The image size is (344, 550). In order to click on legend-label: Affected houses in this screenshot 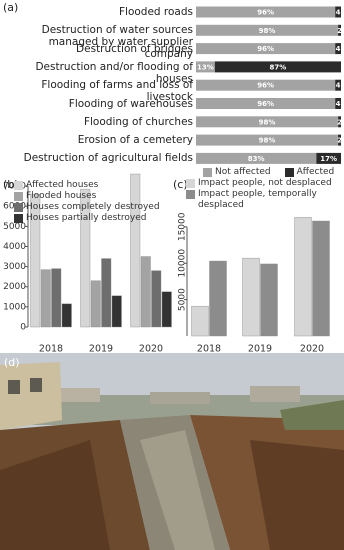, I will do `click(62, 185)`.